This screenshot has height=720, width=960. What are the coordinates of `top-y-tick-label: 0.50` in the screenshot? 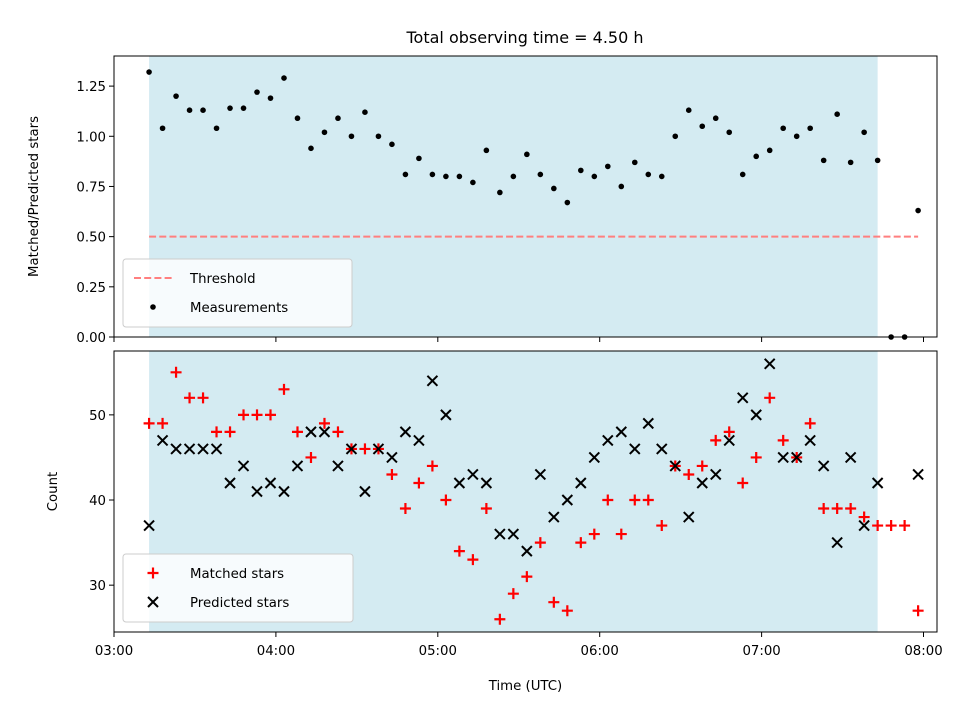 It's located at (91, 238).